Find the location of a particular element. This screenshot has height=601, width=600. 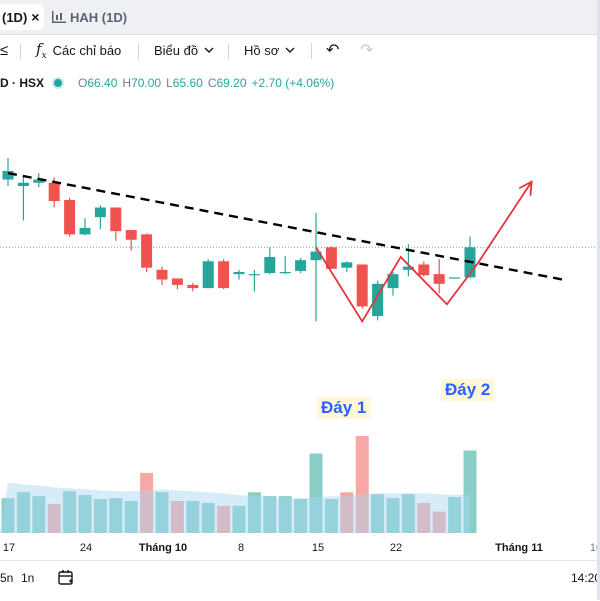

calendar-icon is located at coordinates (66, 578).